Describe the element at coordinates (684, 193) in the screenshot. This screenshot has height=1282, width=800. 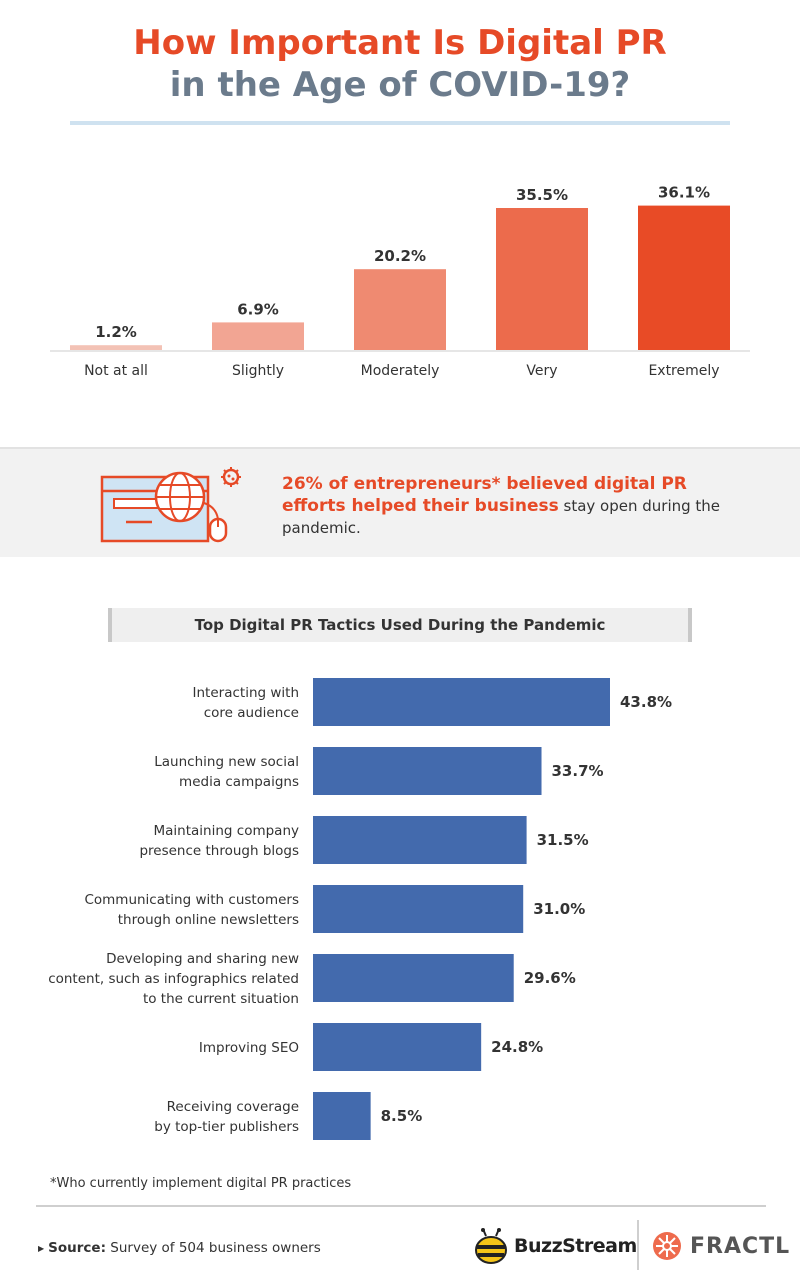
I see `data-label: 36.1%` at that location.